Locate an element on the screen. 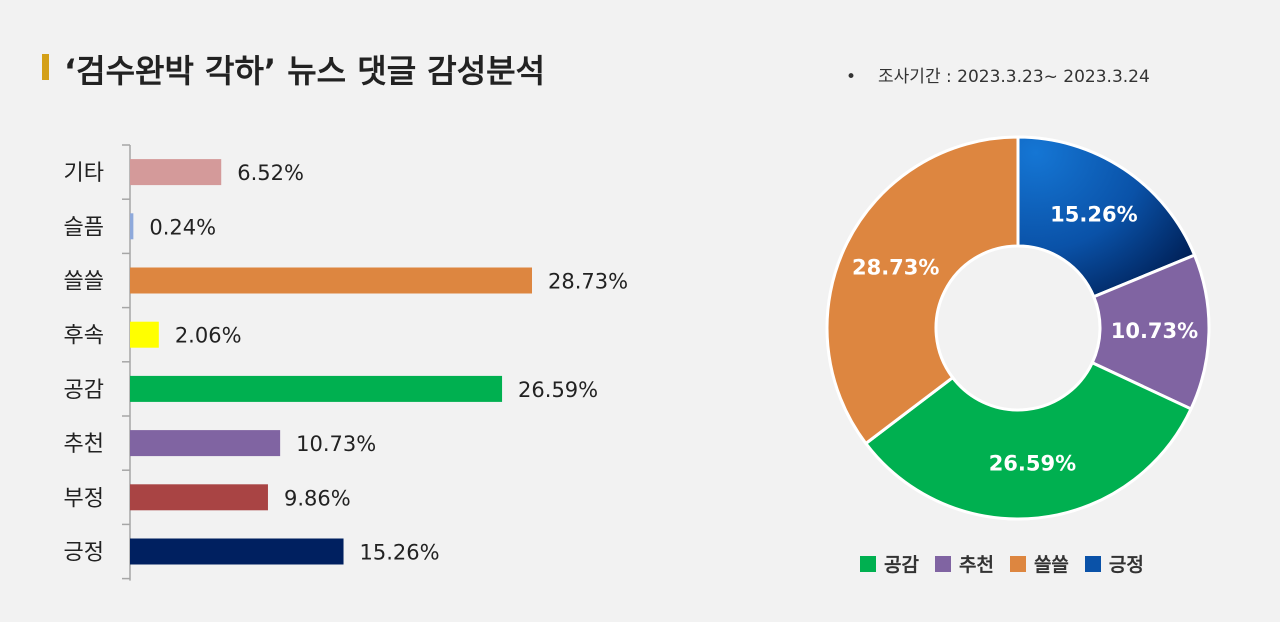 This screenshot has width=1280, height=622. legend-item: 공감 is located at coordinates (889, 563).